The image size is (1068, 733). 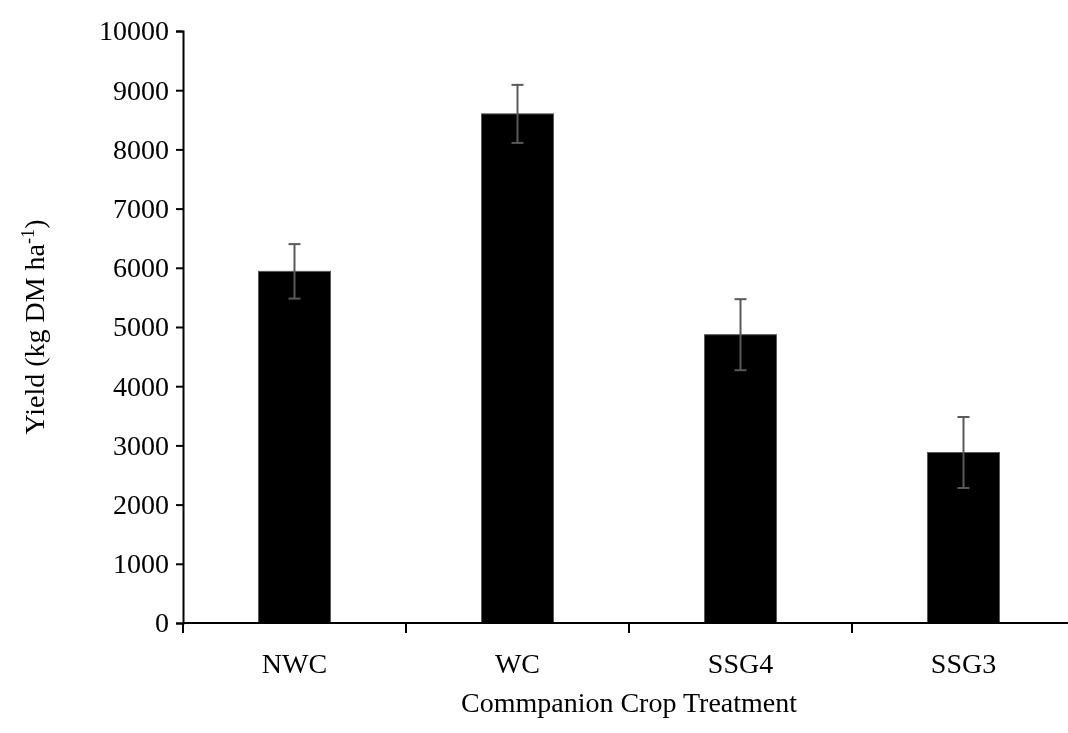 I want to click on y-tick-label: 4000, so click(x=141, y=386).